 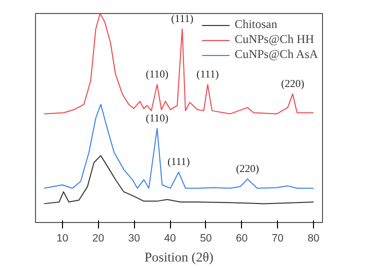 What do you see at coordinates (242, 238) in the screenshot?
I see `x-tick-label: 60` at bounding box center [242, 238].